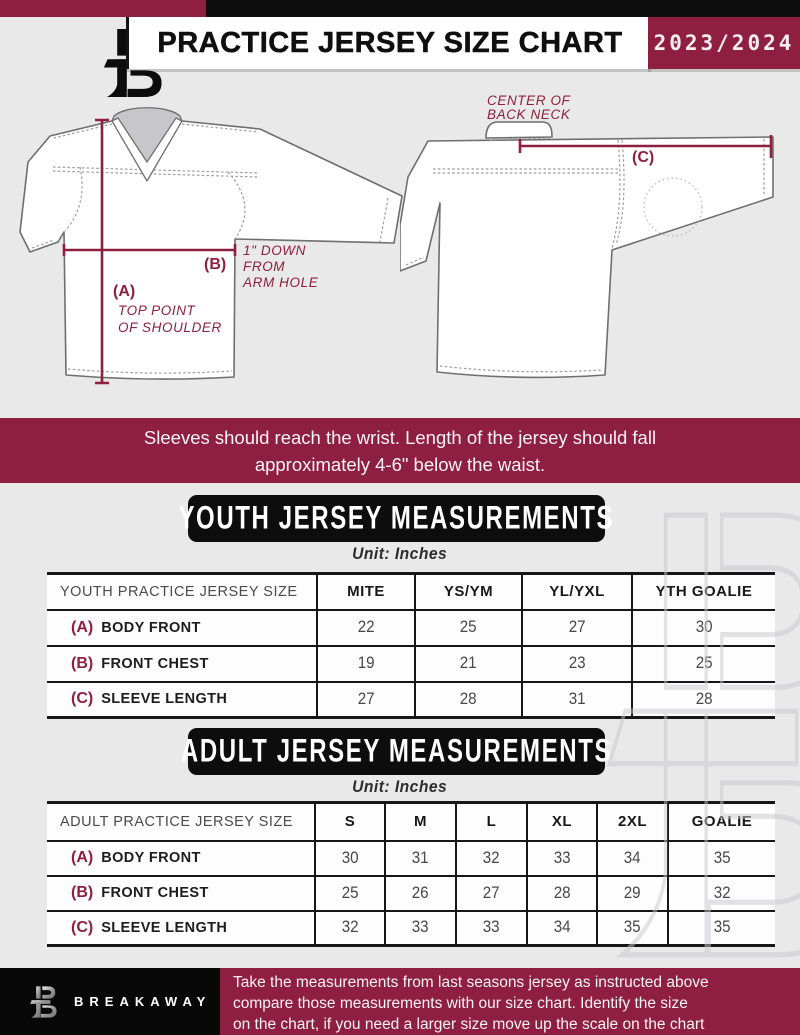  I want to click on adult-col-l: L, so click(491, 821).